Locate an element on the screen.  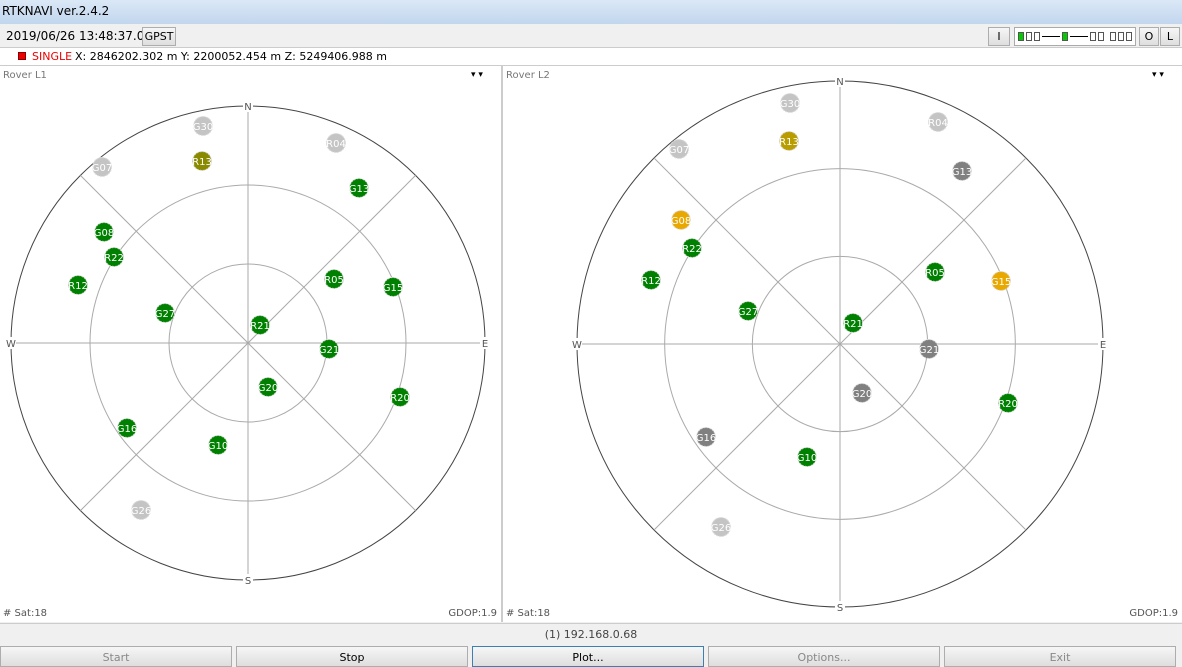
input-button: I is located at coordinates (999, 36).